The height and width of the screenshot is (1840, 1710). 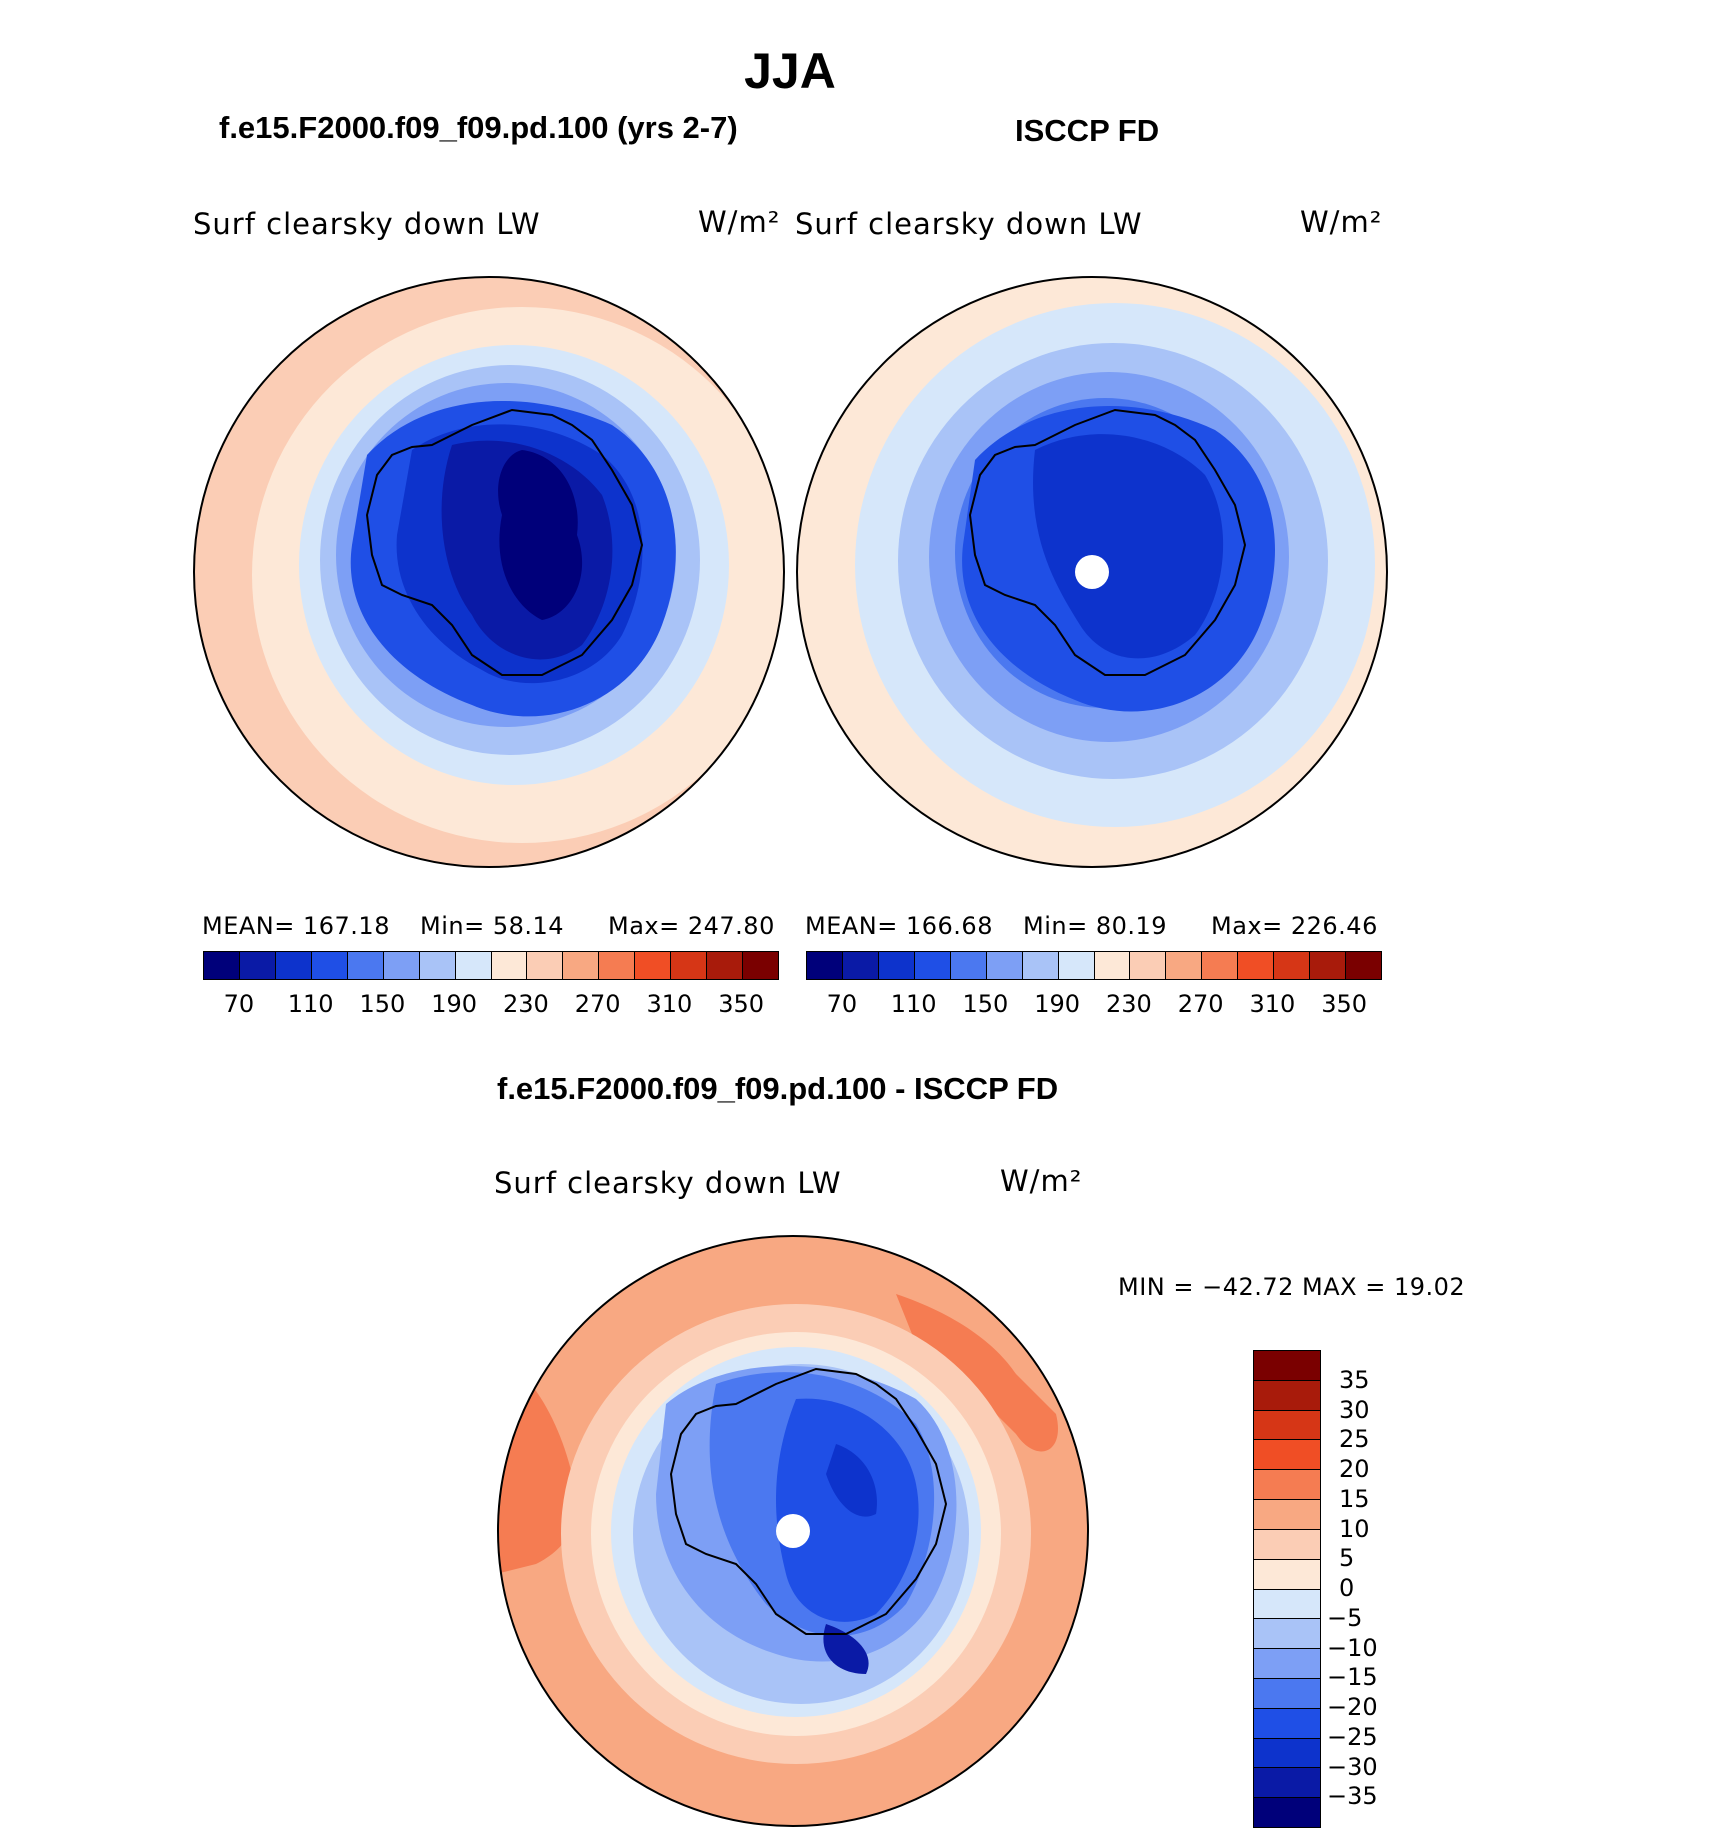 What do you see at coordinates (1041, 1181) in the screenshot?
I see `diff-units-label: W/m²` at bounding box center [1041, 1181].